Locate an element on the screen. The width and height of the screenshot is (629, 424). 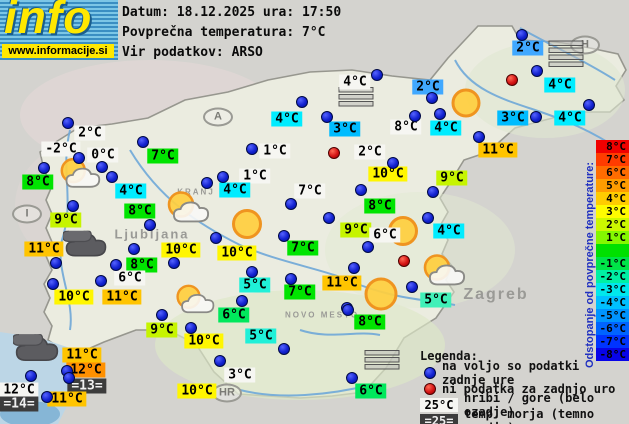
scale-step: 8°C is located at coordinates (612, 146).